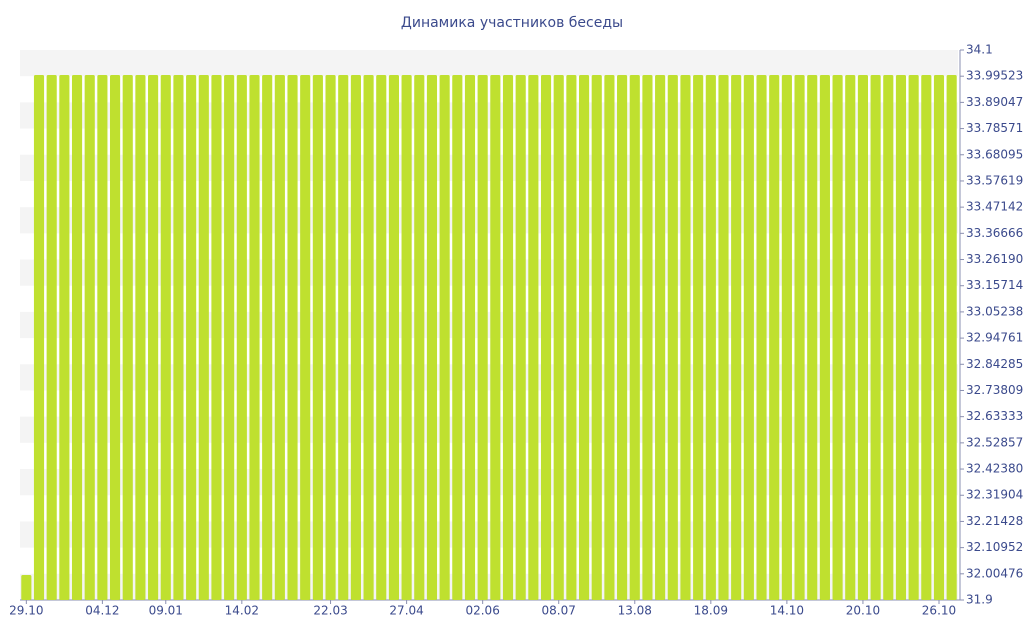  What do you see at coordinates (559, 611) in the screenshot?
I see `x-tick-label: 08.07` at bounding box center [559, 611].